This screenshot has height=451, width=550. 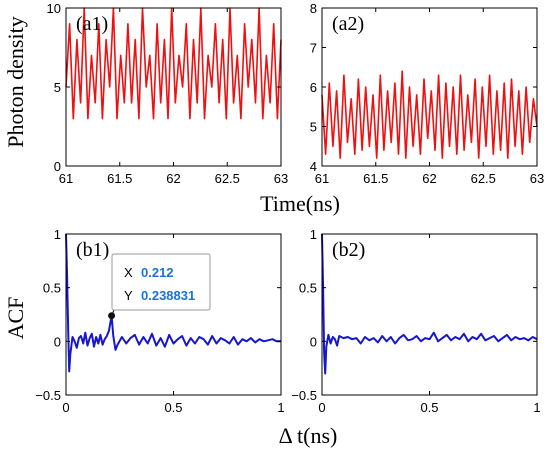 I want to click on panel-label: (b1), so click(x=92, y=250).